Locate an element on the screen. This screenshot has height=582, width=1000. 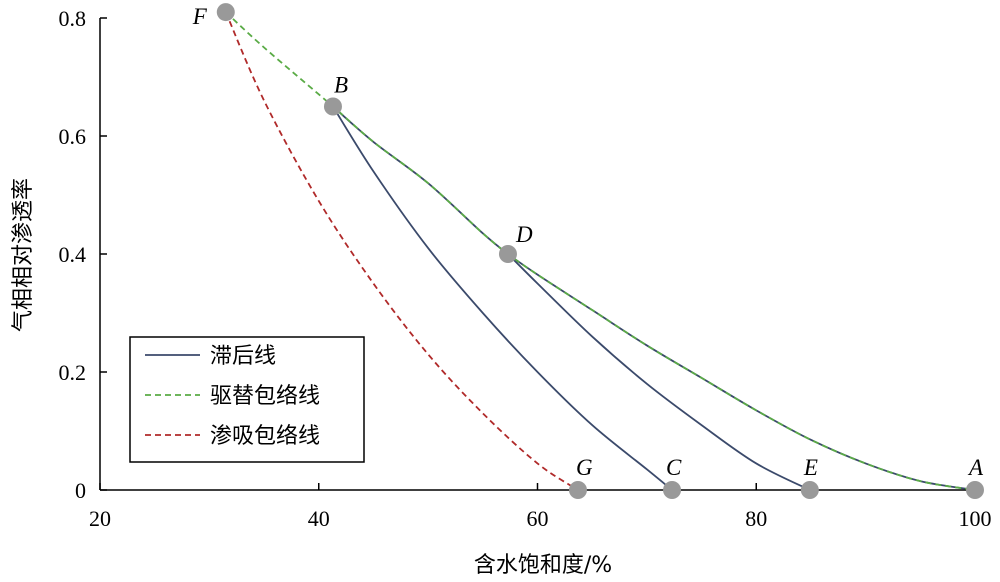
legend-label-imbibition-envelope: 渗吸包络线 is located at coordinates (265, 436).